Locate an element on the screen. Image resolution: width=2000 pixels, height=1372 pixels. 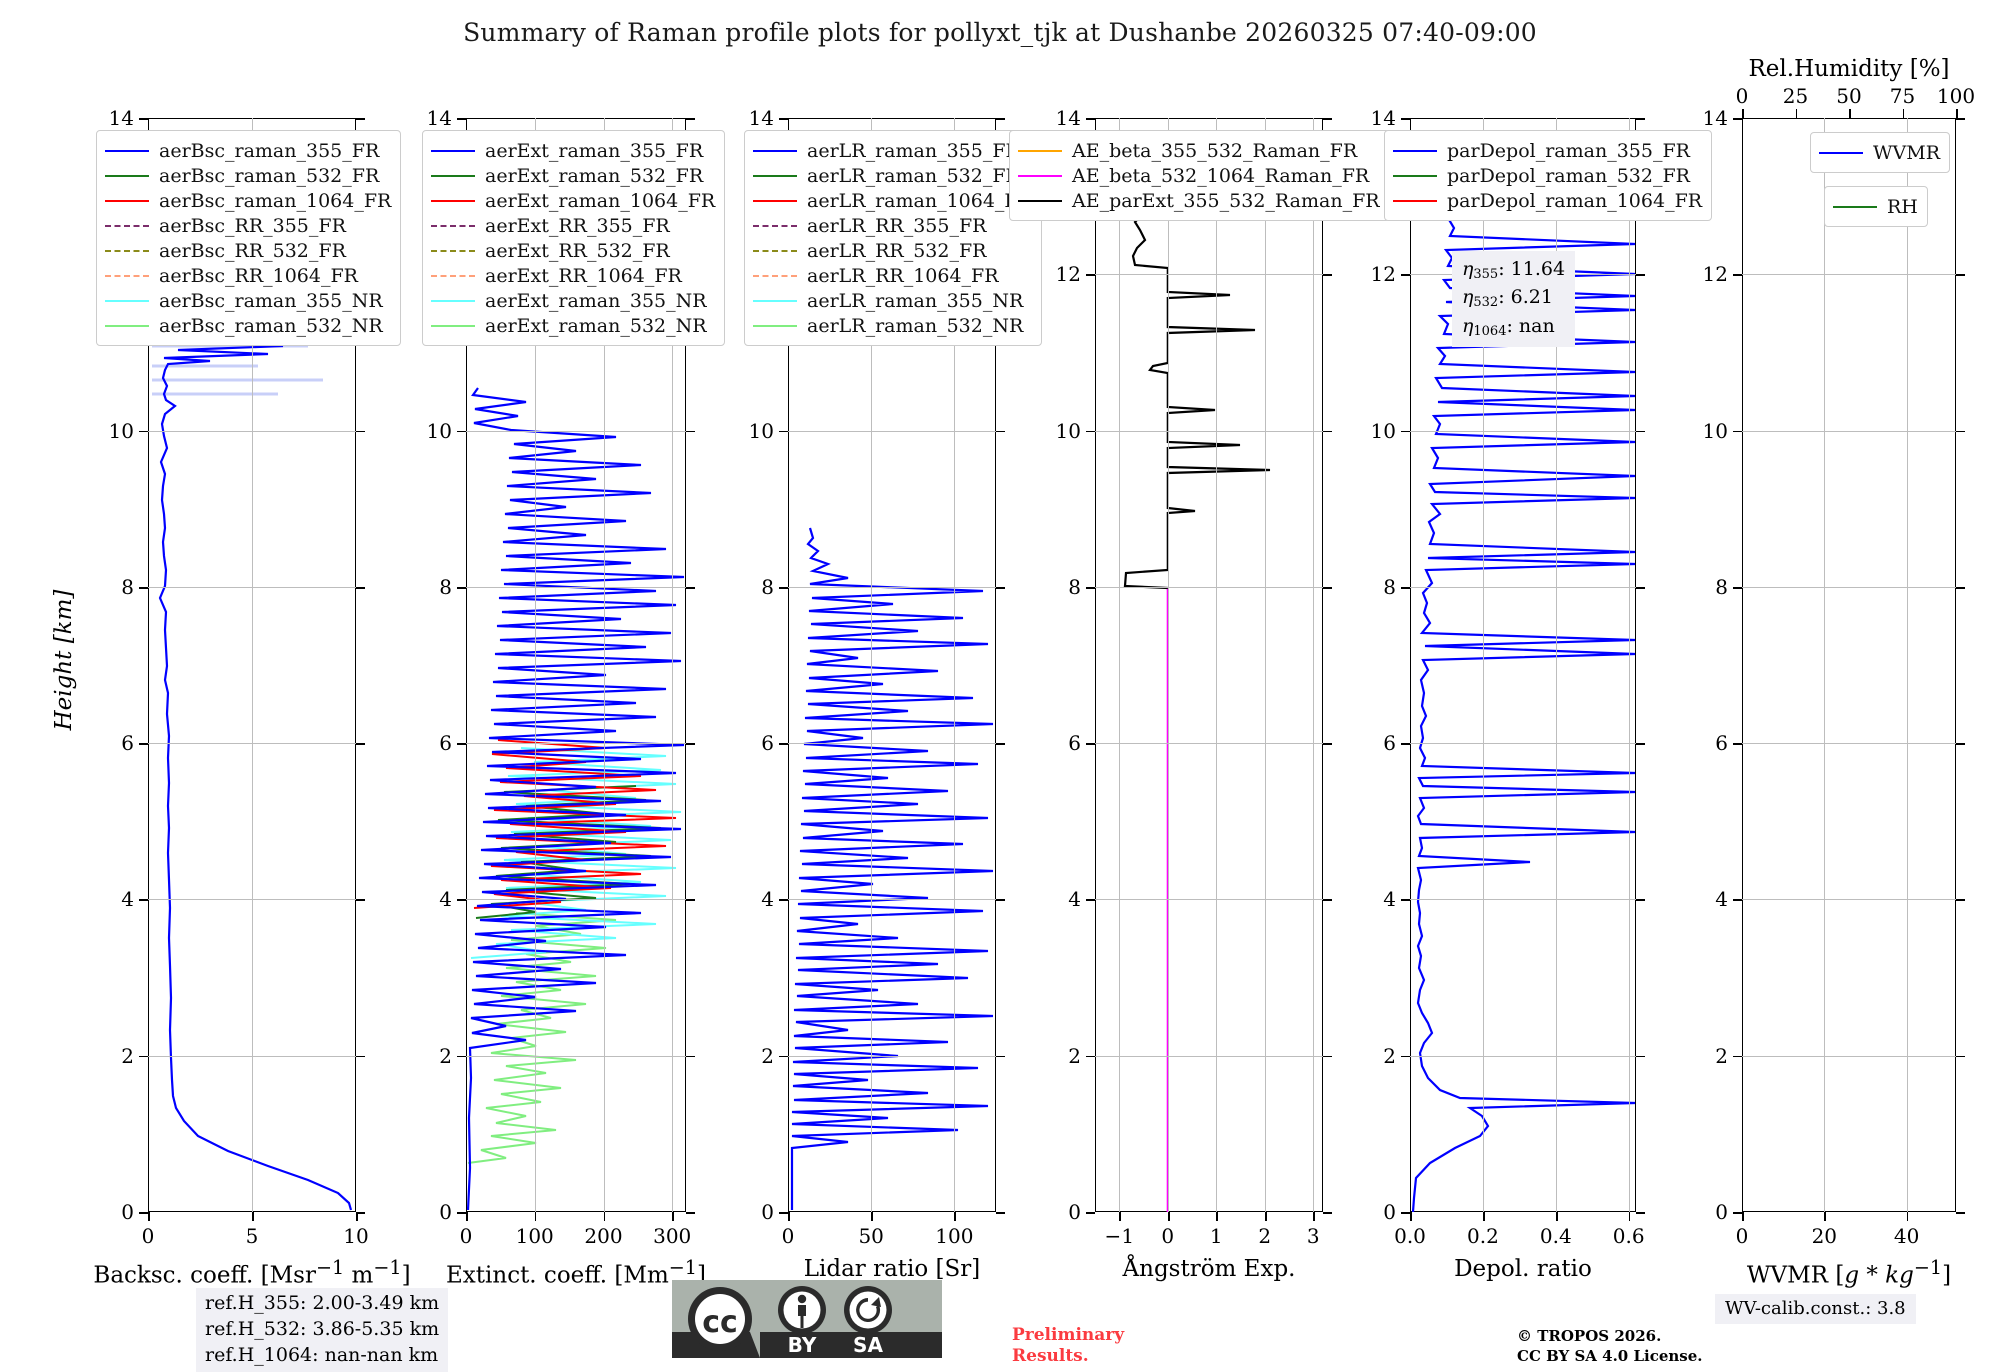
legend-swatch-aerext-raman-532-nr is located at coordinates (453, 325).